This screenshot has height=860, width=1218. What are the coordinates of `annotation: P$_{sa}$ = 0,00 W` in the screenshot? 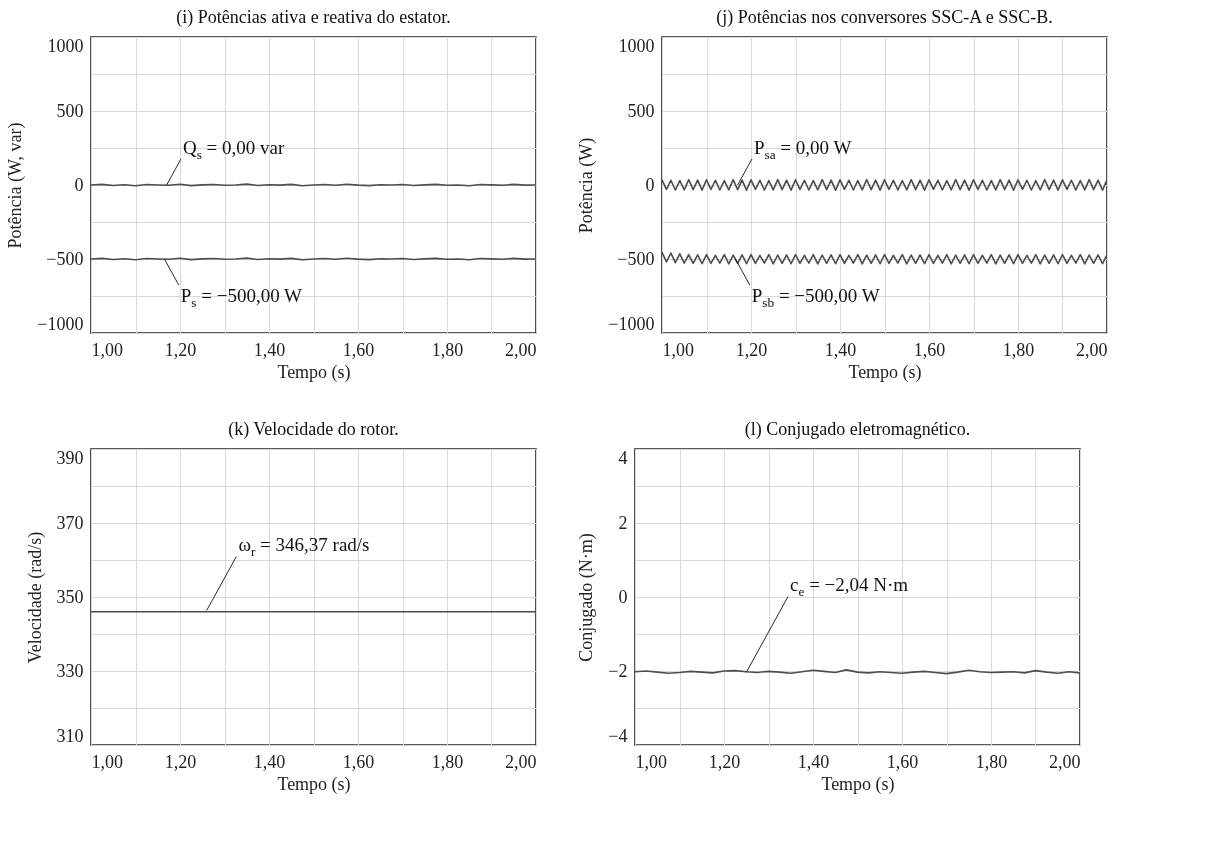 It's located at (802, 149).